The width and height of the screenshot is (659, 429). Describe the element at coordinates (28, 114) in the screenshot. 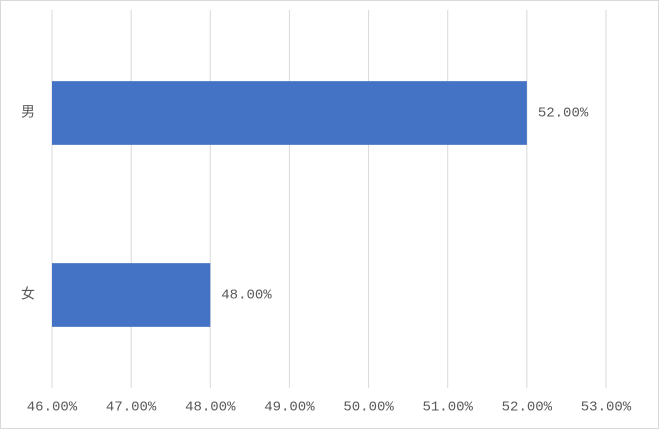

I see `y-tick-label: 男` at that location.